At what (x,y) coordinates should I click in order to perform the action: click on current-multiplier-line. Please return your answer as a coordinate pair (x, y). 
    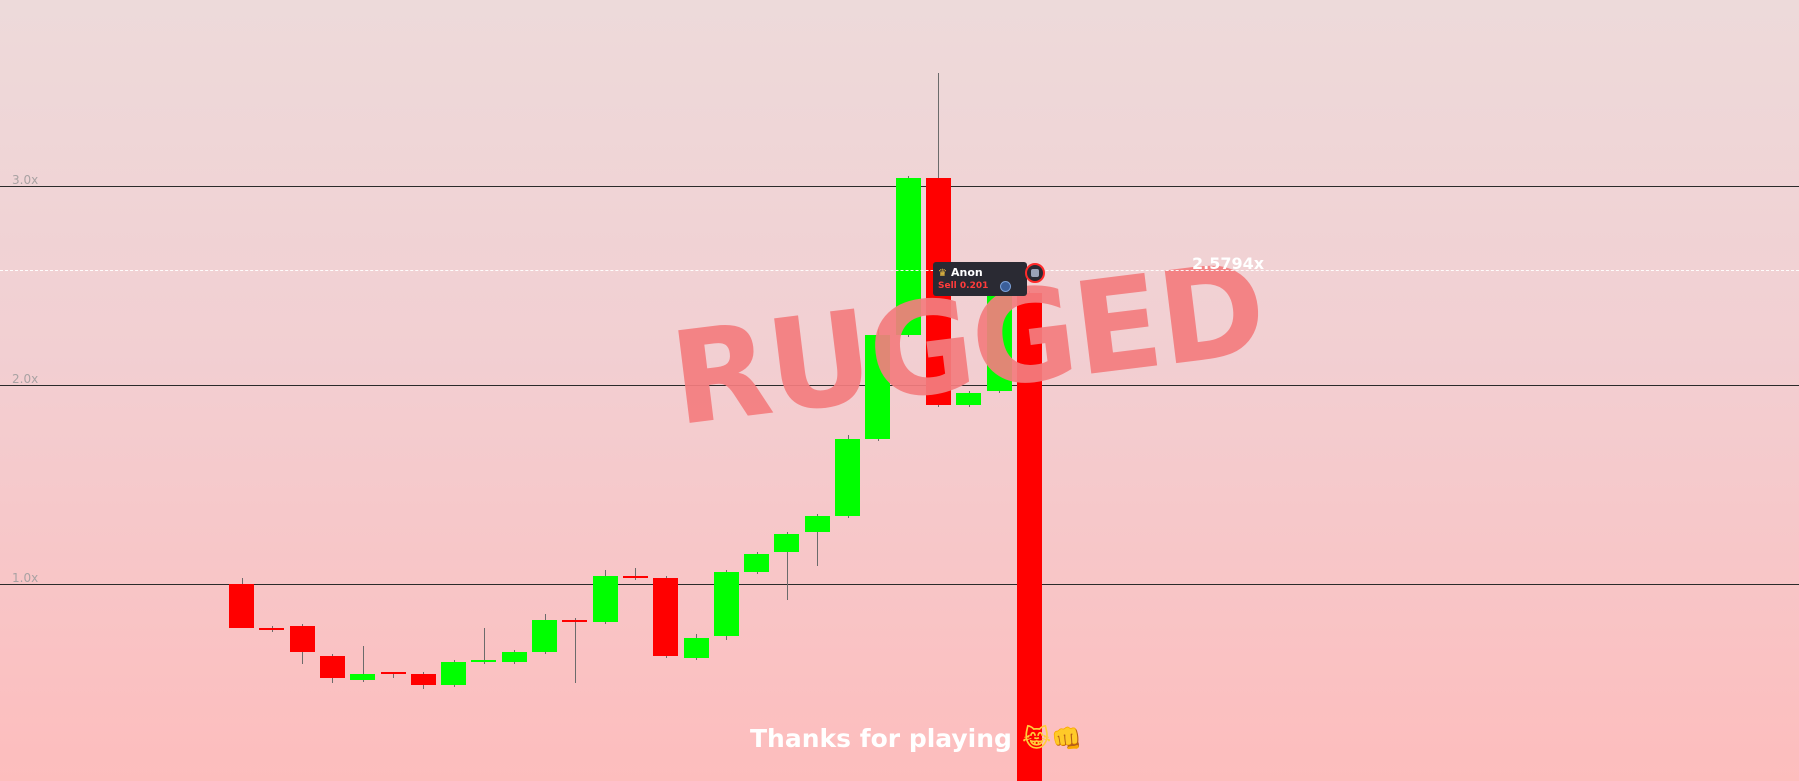
    Looking at the image, I should click on (899, 270).